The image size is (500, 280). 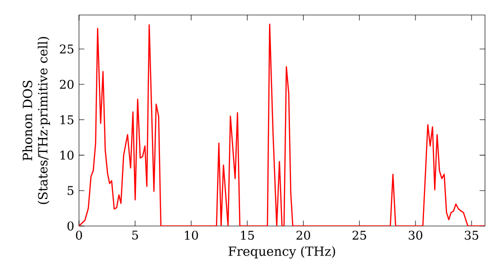 I want to click on y-axis-title: Phonon DOS (States/THz·primitive cell), so click(x=36, y=120).